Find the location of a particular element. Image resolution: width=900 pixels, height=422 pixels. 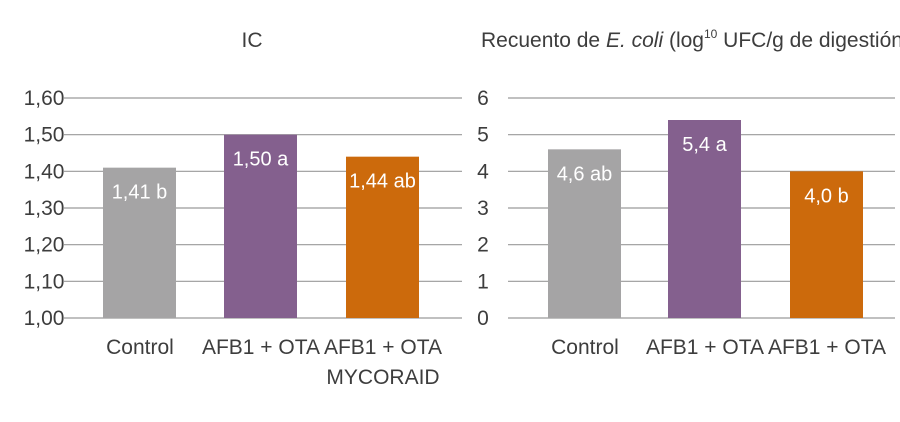

y-tick-label: 1,20 is located at coordinates (44, 245).